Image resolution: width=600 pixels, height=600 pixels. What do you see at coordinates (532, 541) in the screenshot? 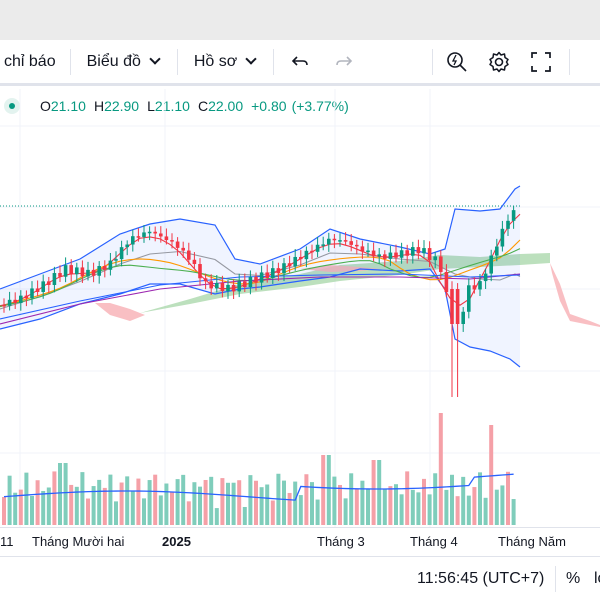
I see `time-axis-label: Tháng Năm` at bounding box center [532, 541].